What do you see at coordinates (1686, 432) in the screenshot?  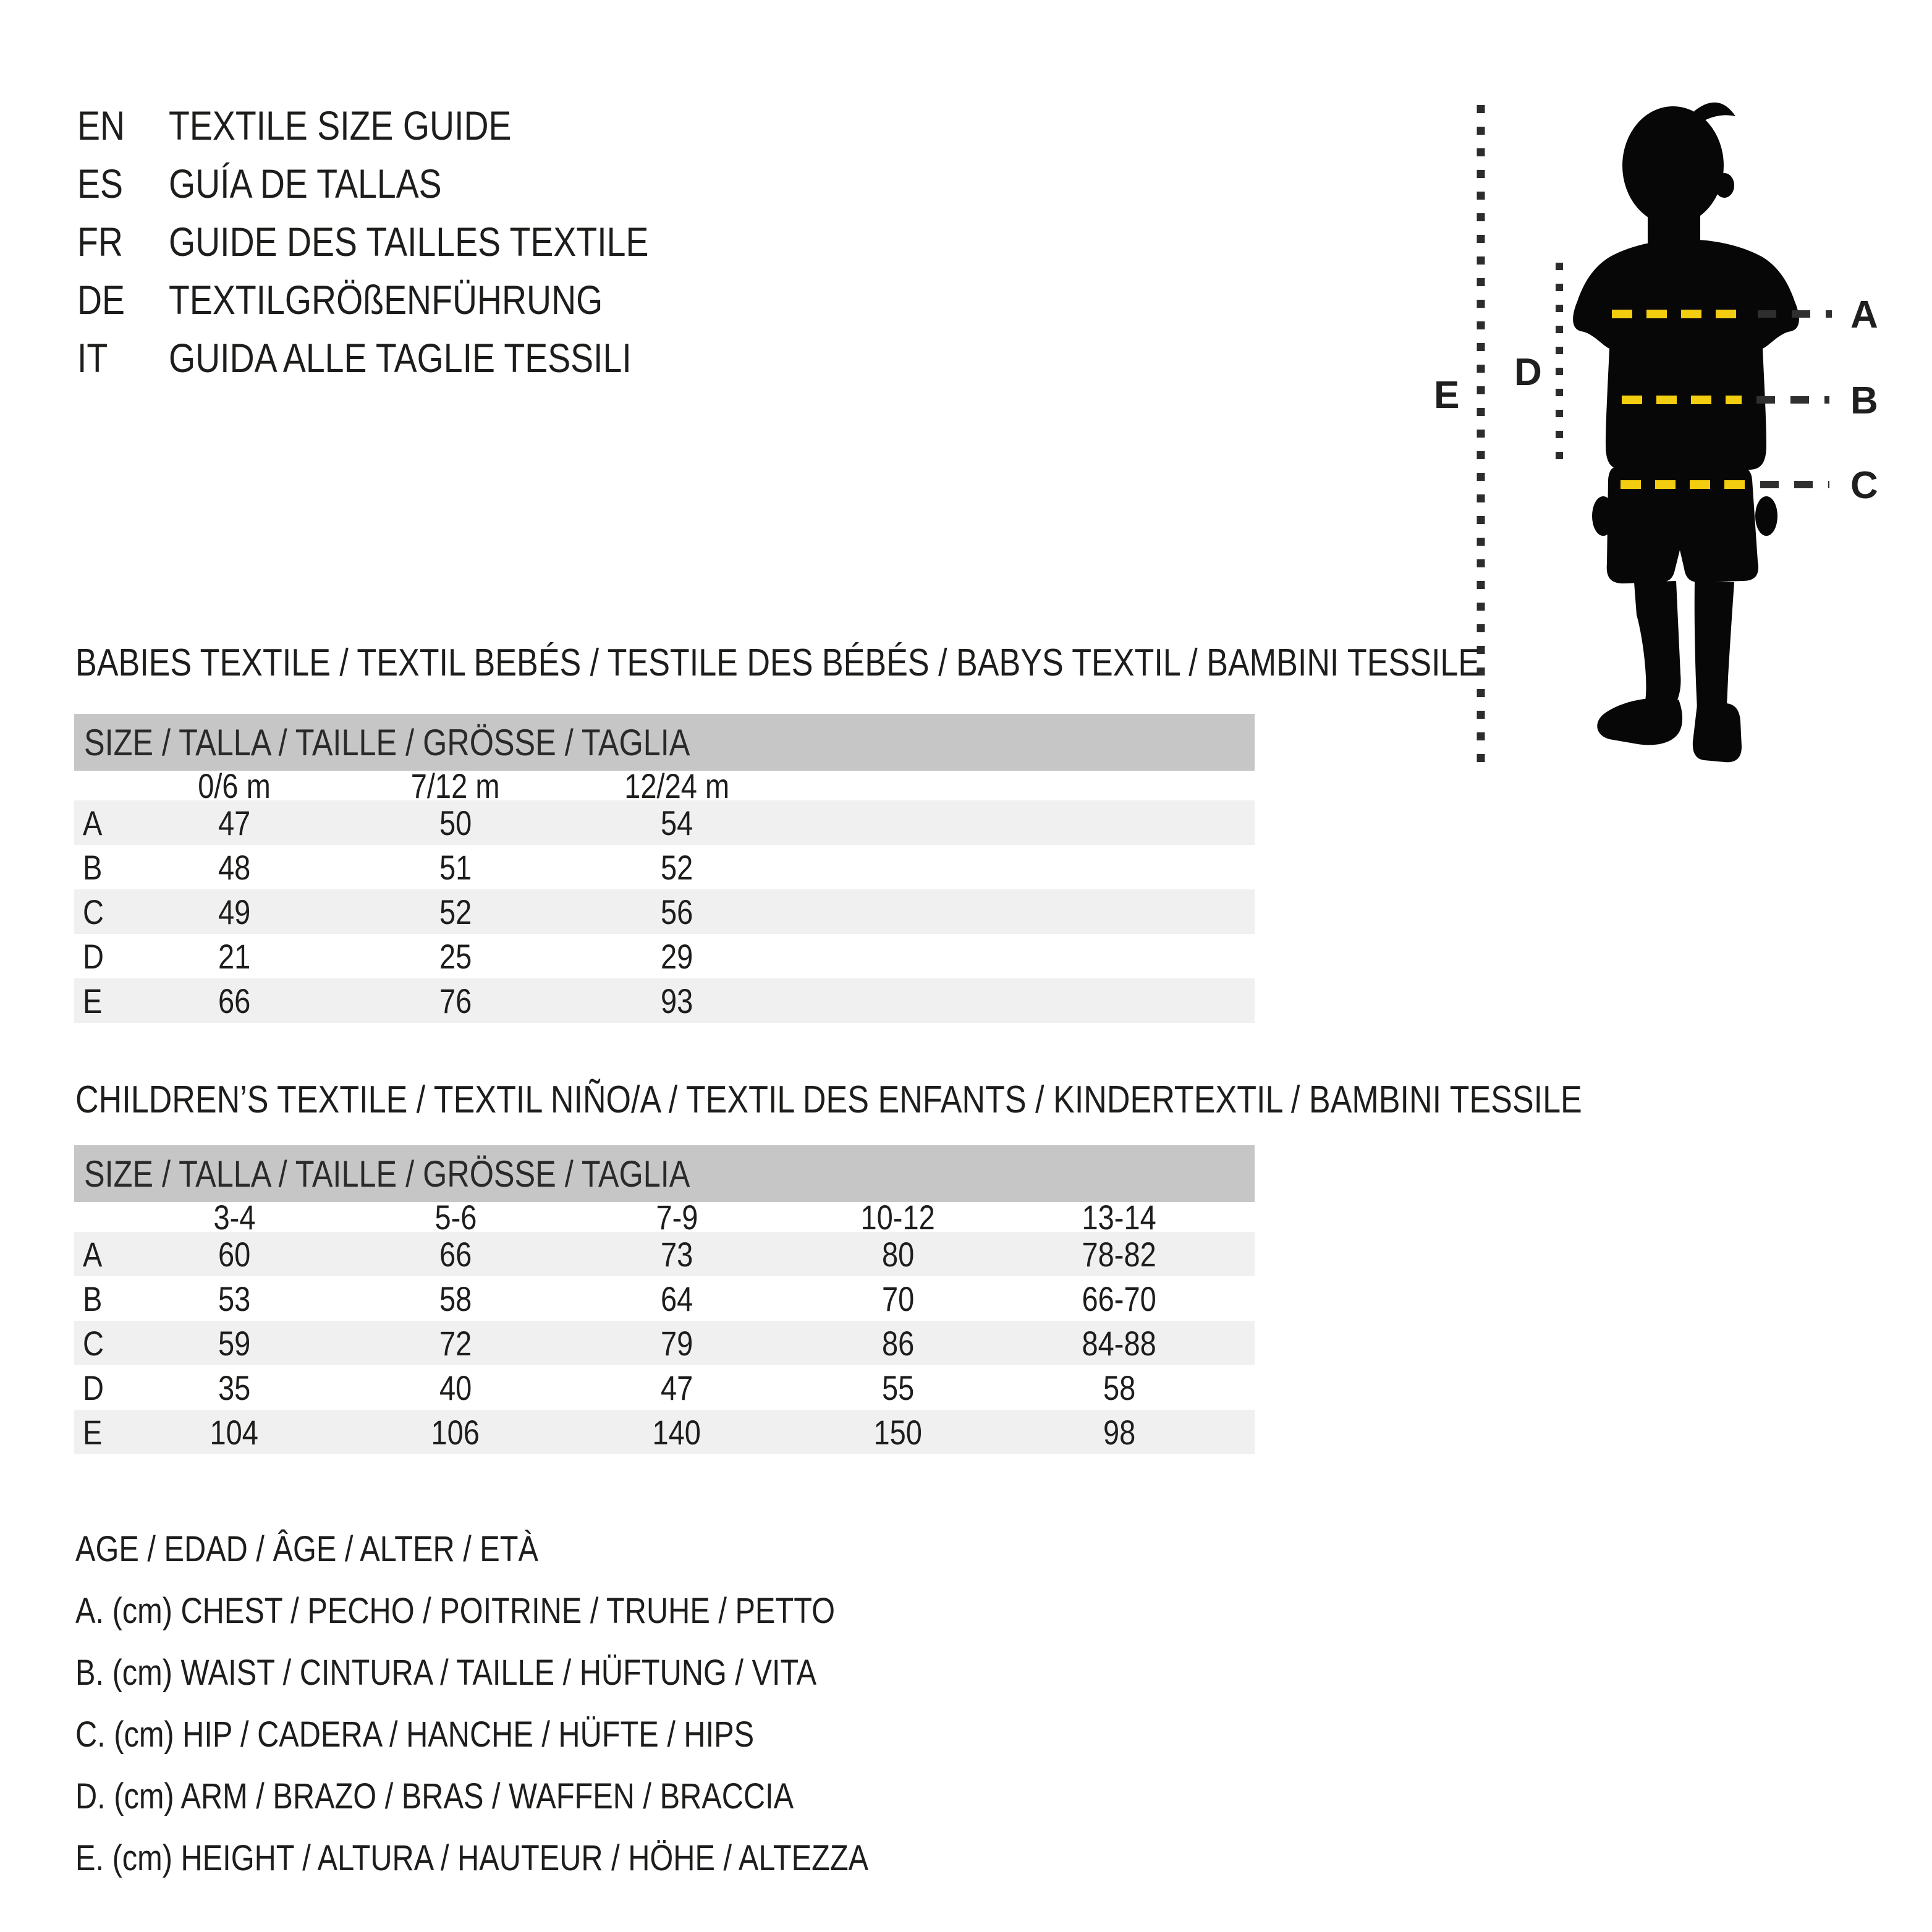 I see `child-silhouette-icon` at bounding box center [1686, 432].